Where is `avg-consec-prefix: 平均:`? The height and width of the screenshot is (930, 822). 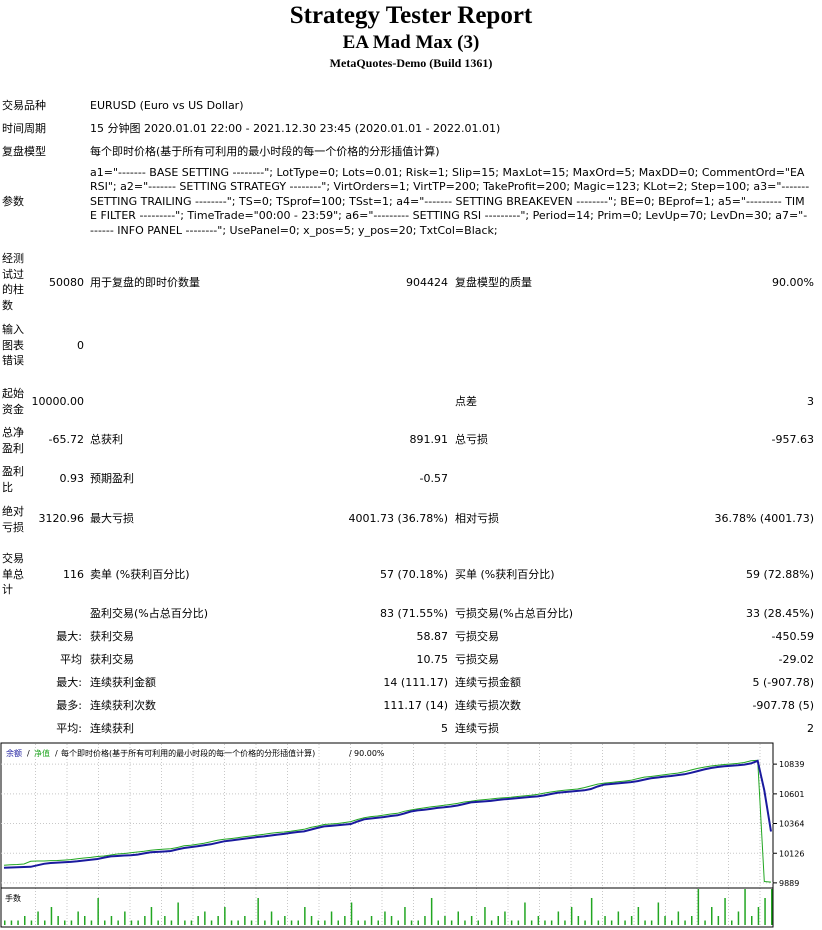 avg-consec-prefix: 平均: is located at coordinates (69, 728).